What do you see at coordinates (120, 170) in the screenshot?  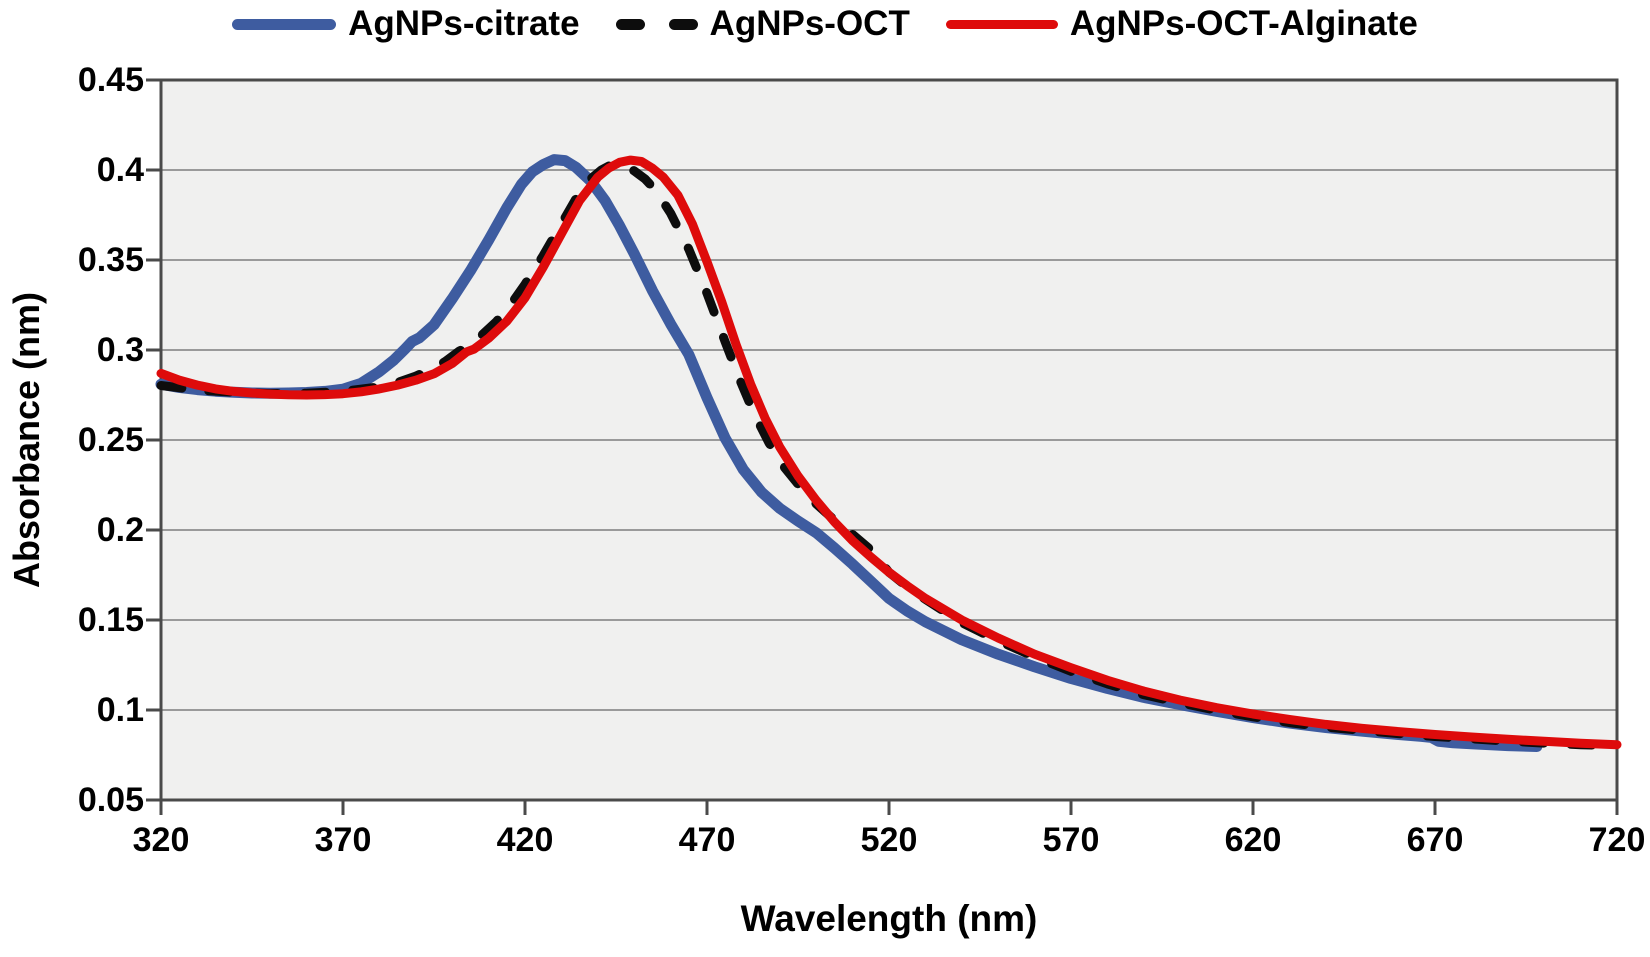 I see `y-tick-label: 0.4` at bounding box center [120, 170].